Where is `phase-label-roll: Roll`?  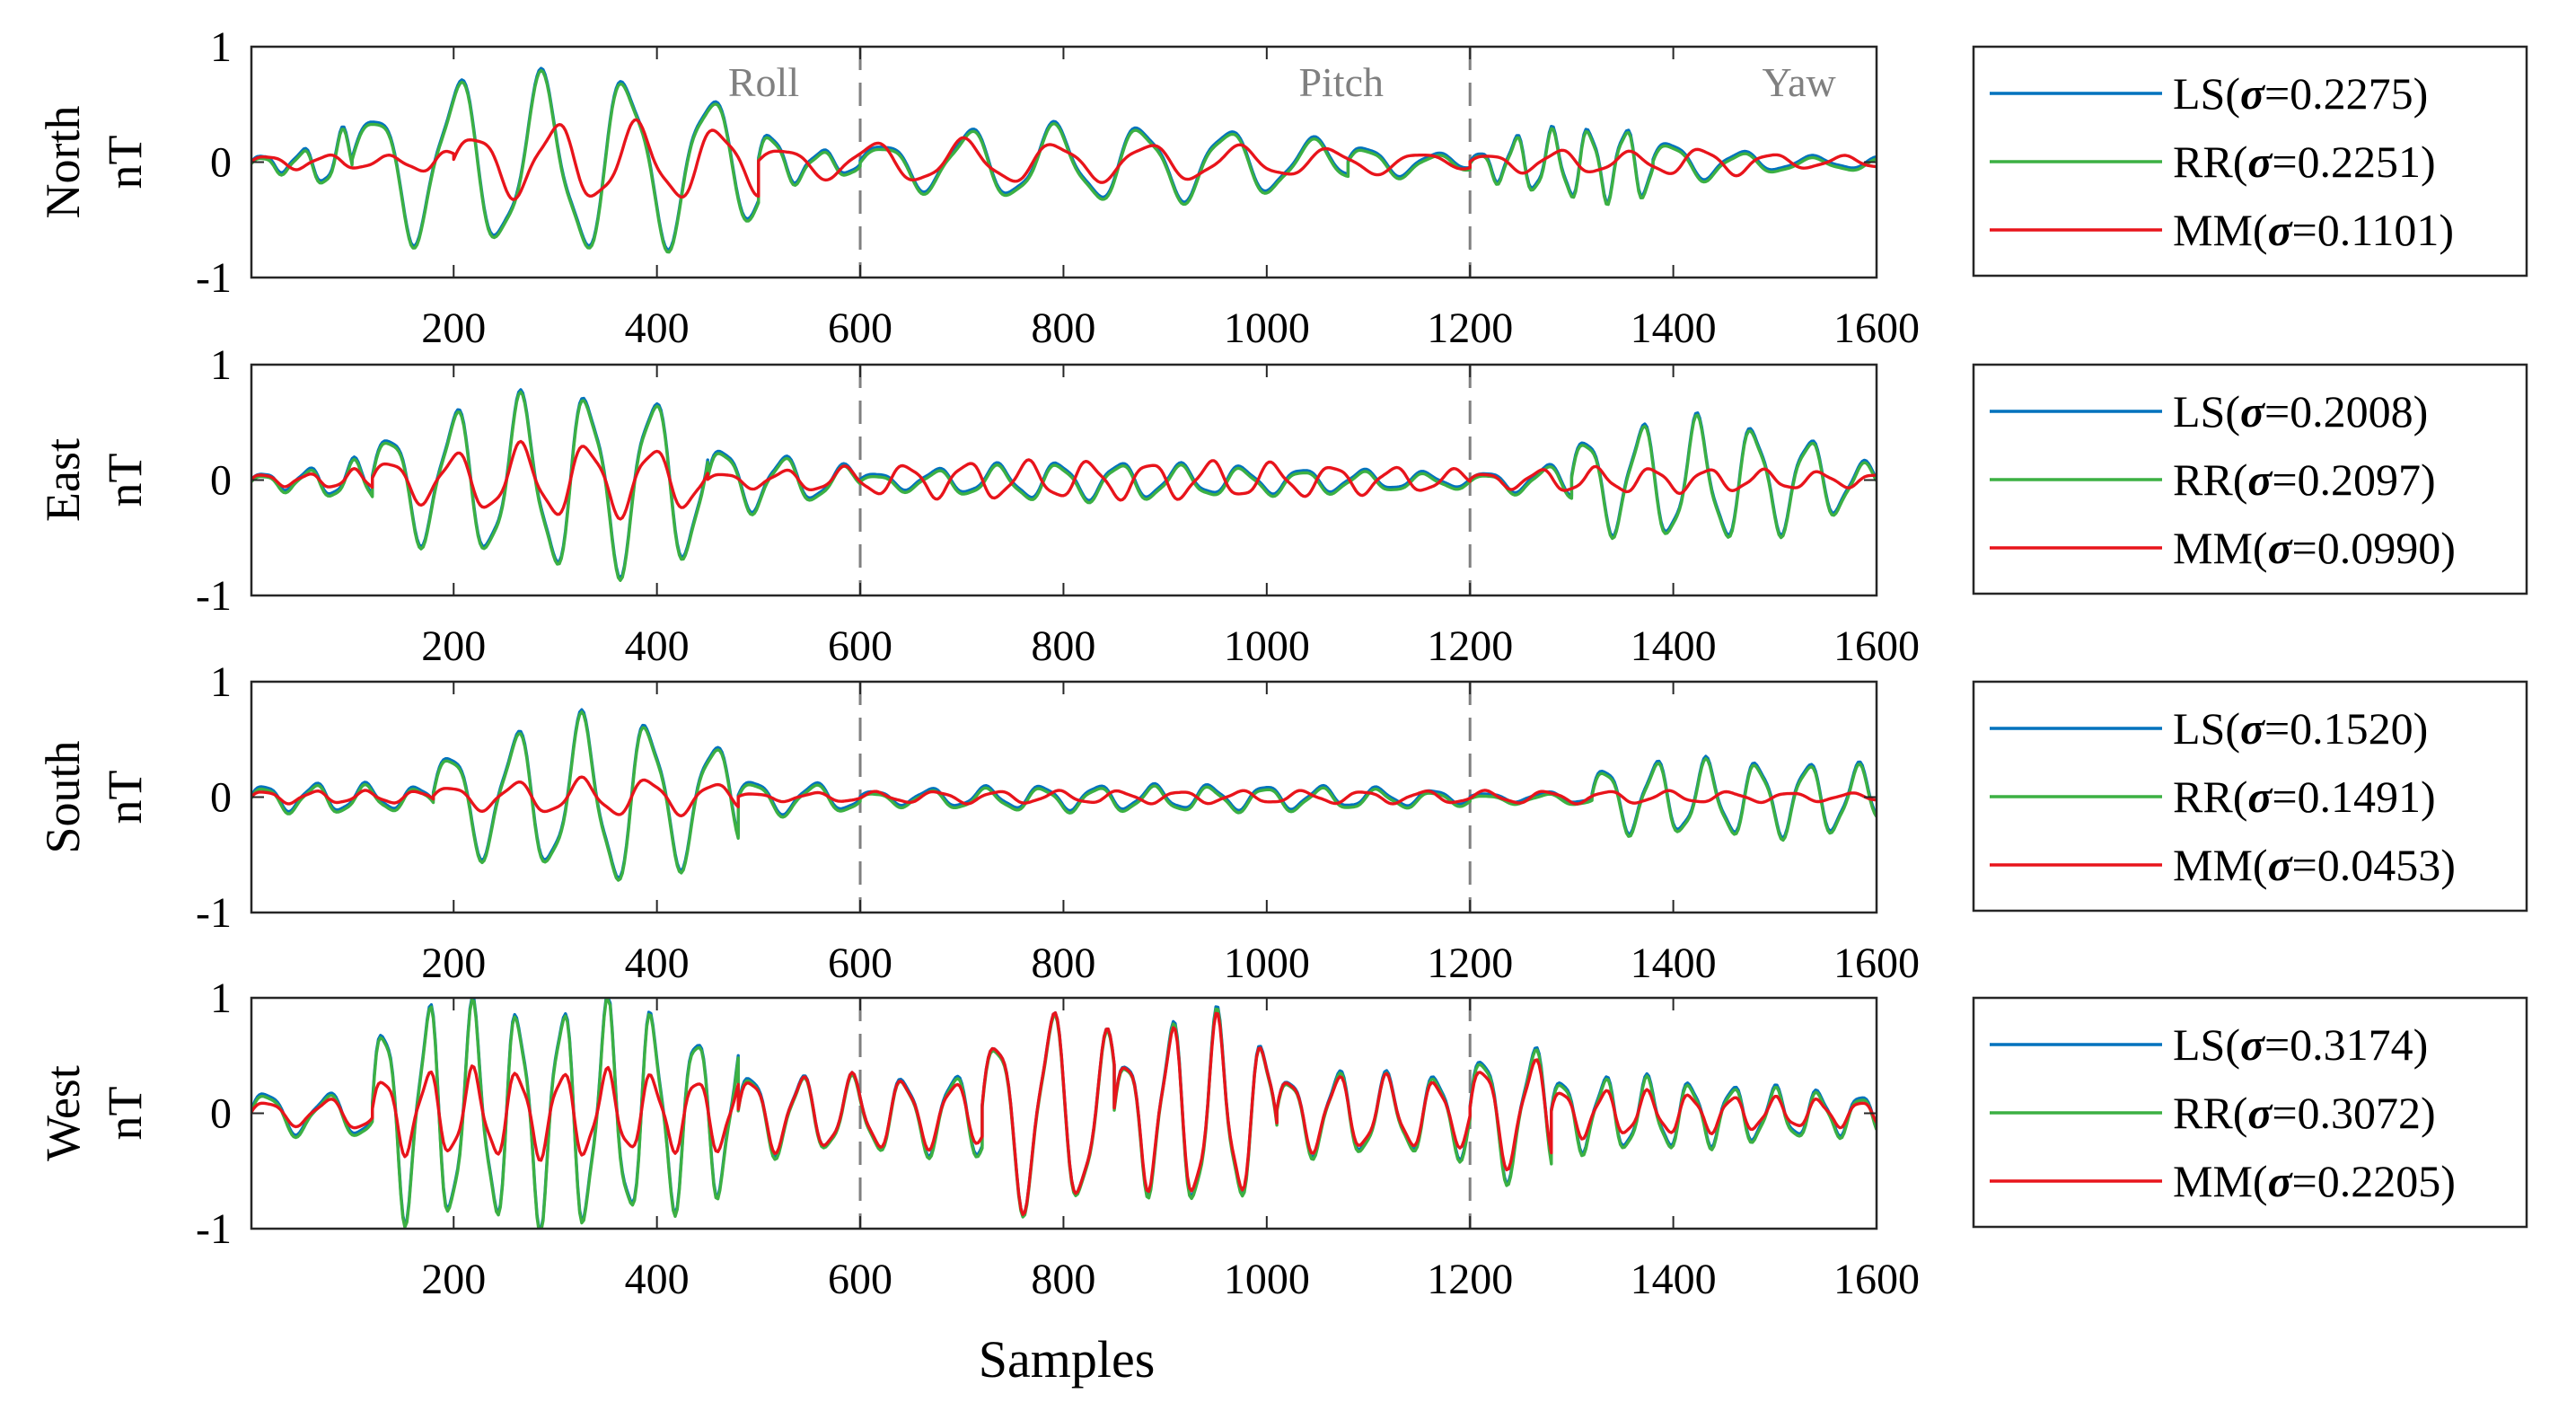 phase-label-roll: Roll is located at coordinates (763, 82).